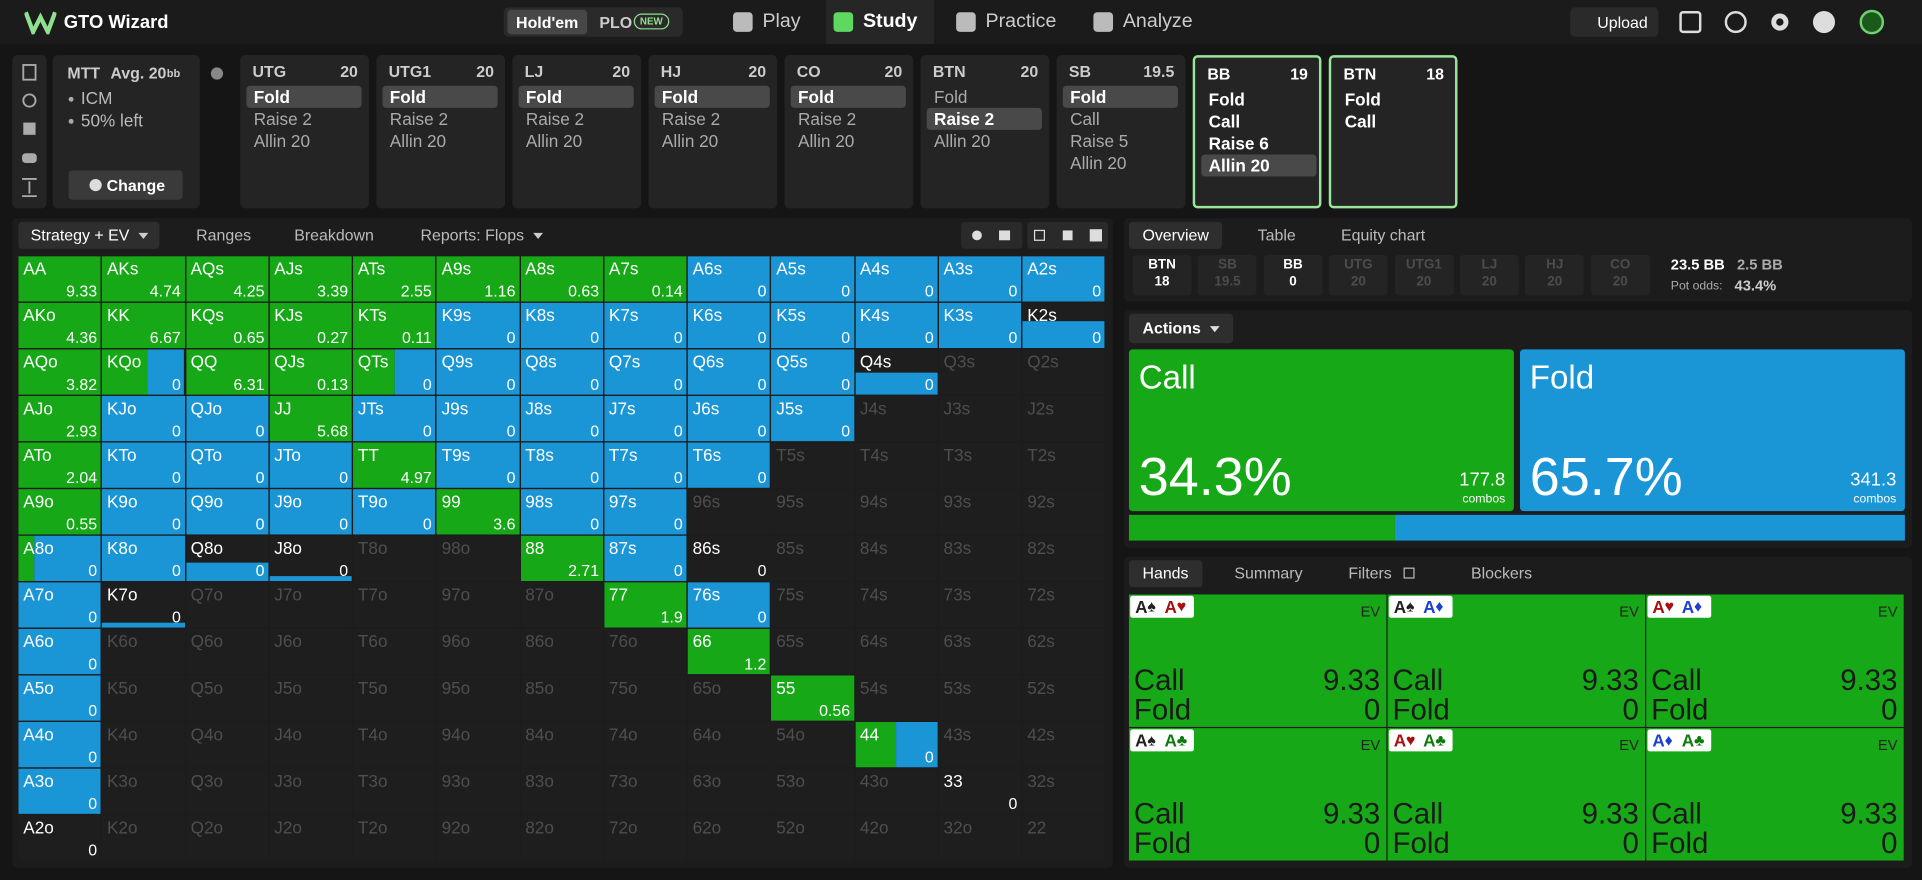  I want to click on hand-cell: K3s 0, so click(980, 325).